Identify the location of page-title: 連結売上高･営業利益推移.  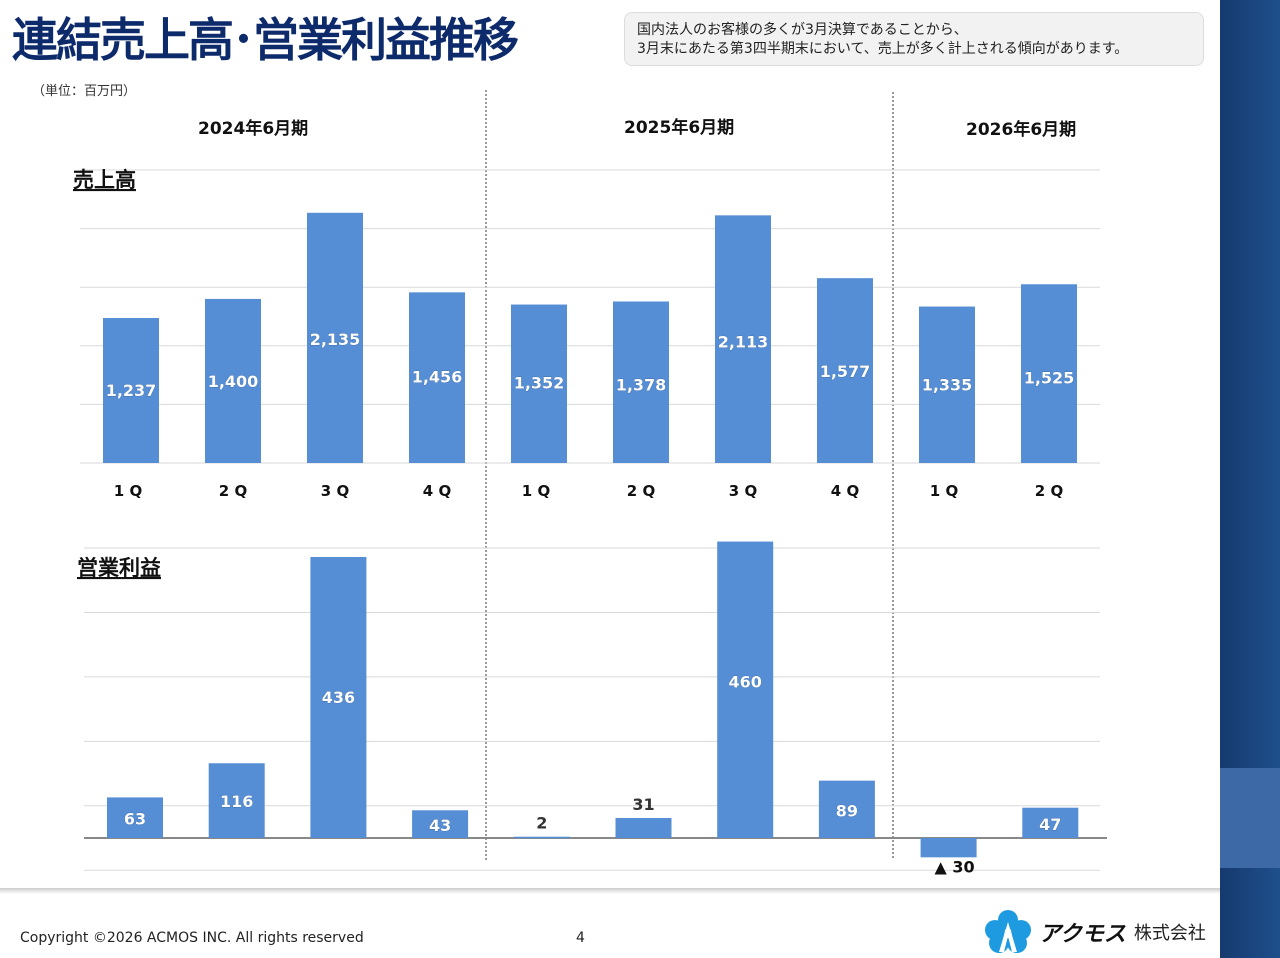
(265, 40).